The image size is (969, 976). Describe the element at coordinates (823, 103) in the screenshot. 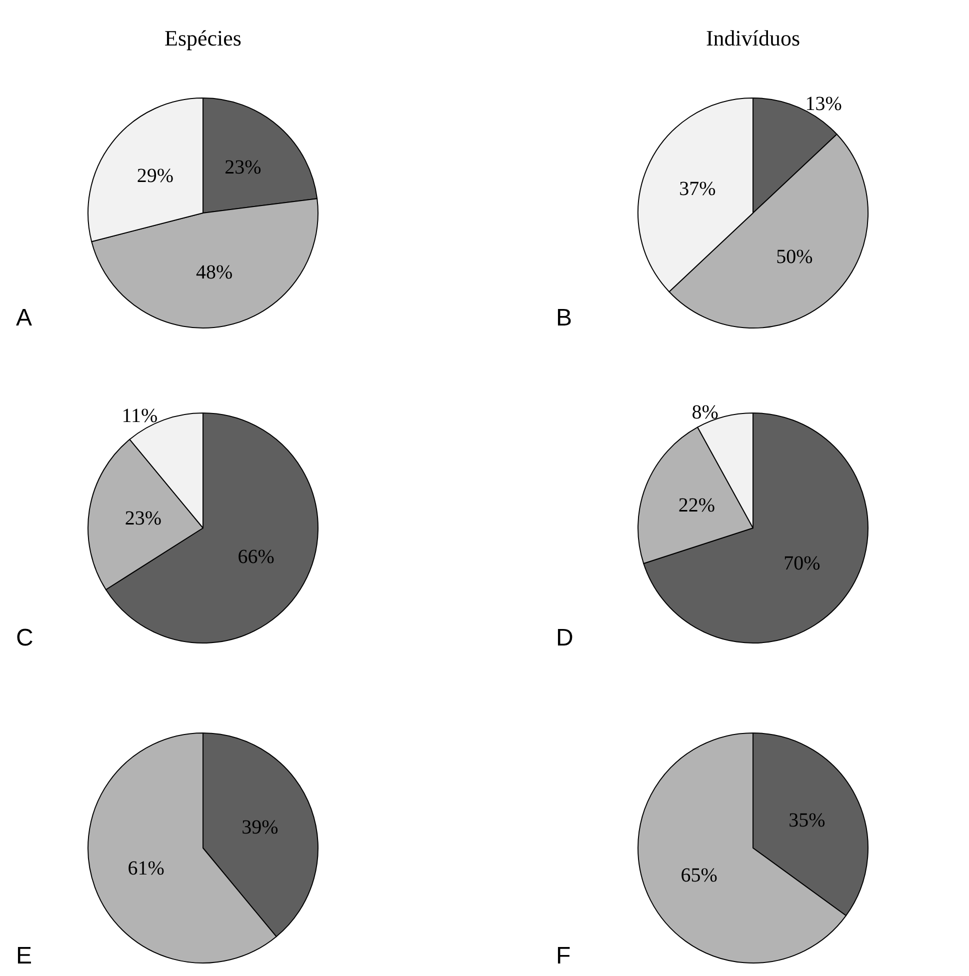

I see `data-label: 13%` at that location.